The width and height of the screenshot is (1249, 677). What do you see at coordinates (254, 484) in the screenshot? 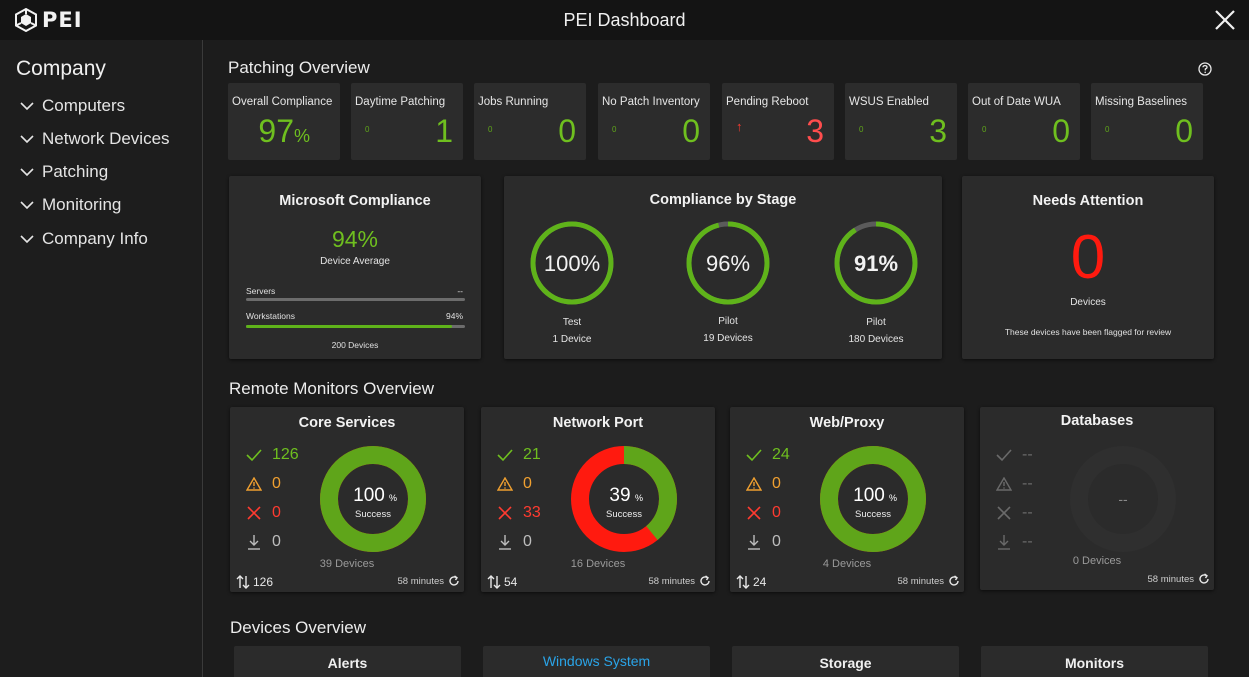
I see `warning-icon` at bounding box center [254, 484].